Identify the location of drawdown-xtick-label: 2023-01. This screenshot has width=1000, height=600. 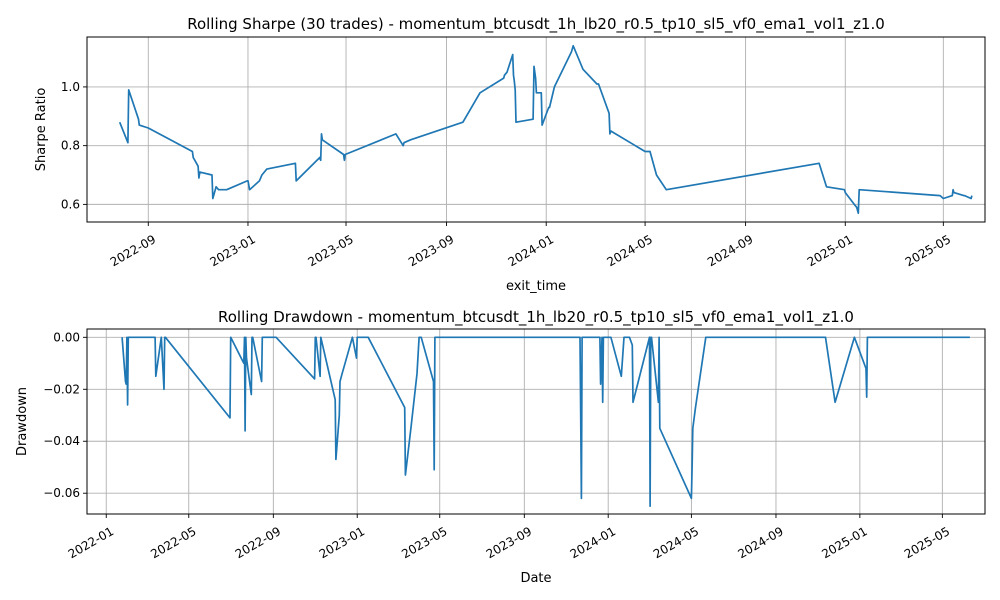
(342, 542).